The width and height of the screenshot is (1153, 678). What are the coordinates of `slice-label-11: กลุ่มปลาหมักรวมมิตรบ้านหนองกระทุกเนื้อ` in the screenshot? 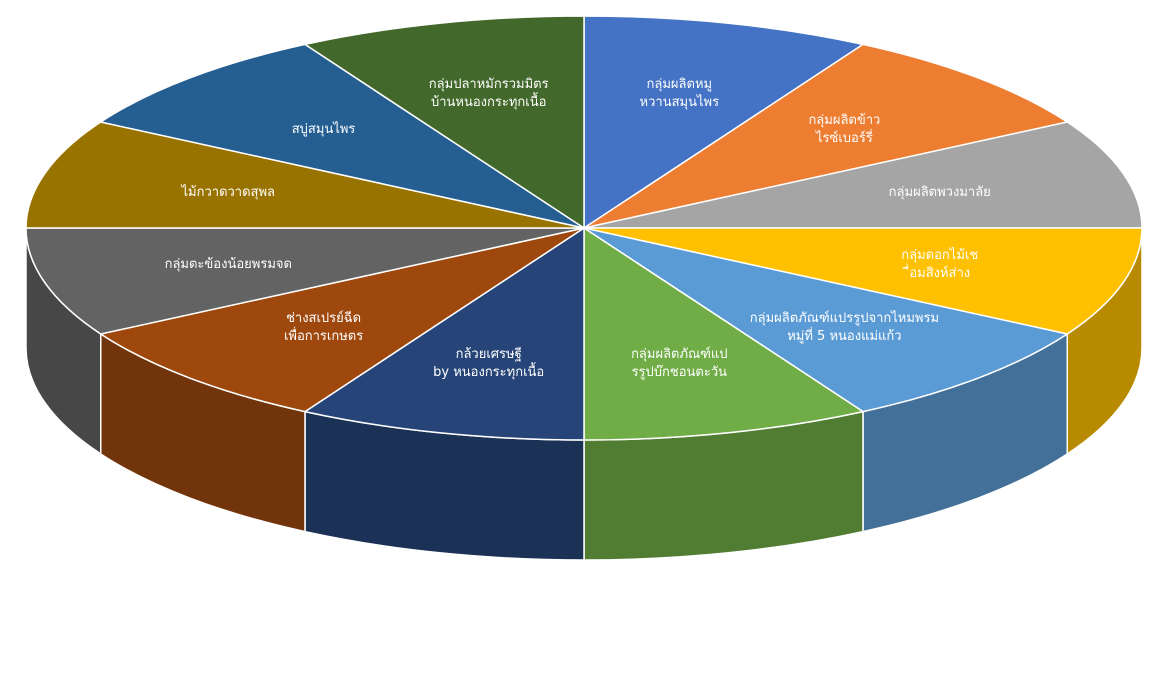 It's located at (489, 93).